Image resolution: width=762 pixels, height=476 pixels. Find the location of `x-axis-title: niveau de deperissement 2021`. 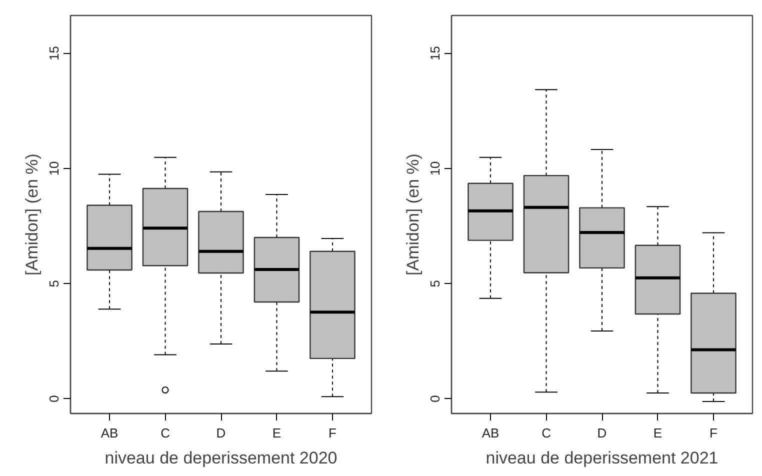

x-axis-title: niveau de deperissement 2021 is located at coordinates (602, 458).